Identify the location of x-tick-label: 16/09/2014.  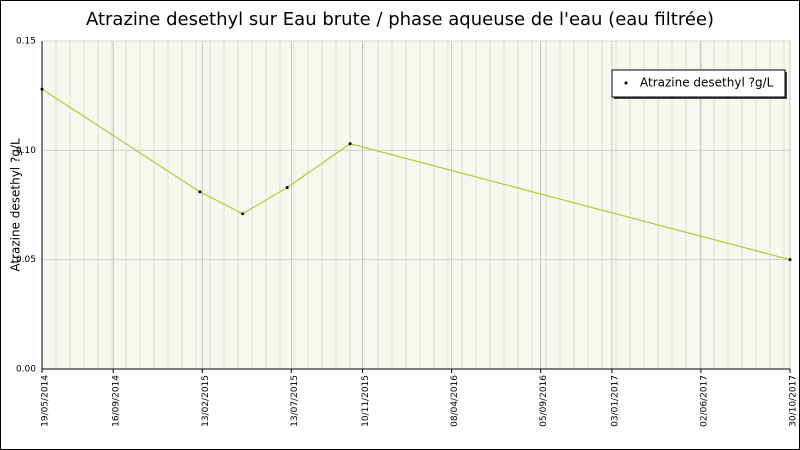
(117, 401).